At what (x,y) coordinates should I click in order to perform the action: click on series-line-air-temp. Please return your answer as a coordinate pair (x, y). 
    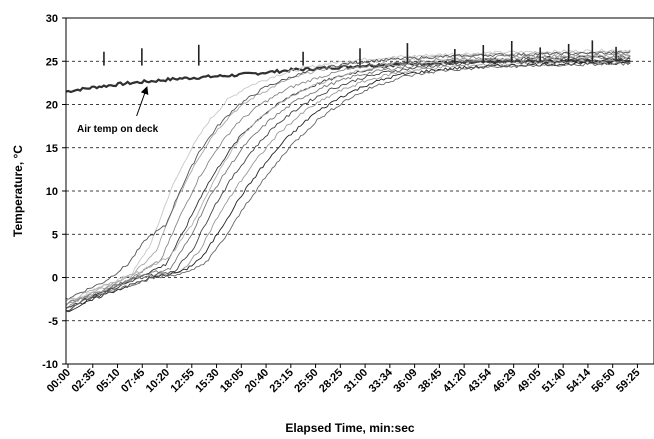
    Looking at the image, I should click on (348, 76).